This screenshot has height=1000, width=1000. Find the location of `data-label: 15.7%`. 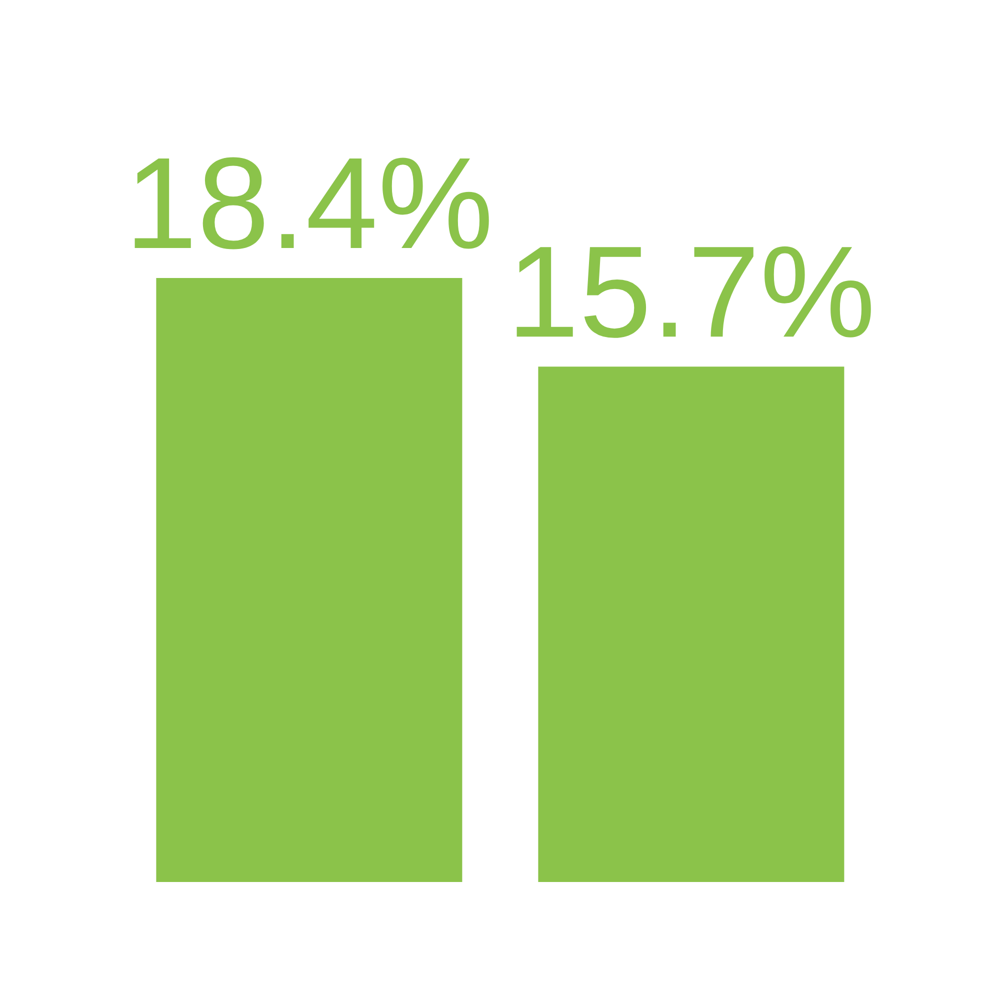

data-label: 15.7% is located at coordinates (691, 291).